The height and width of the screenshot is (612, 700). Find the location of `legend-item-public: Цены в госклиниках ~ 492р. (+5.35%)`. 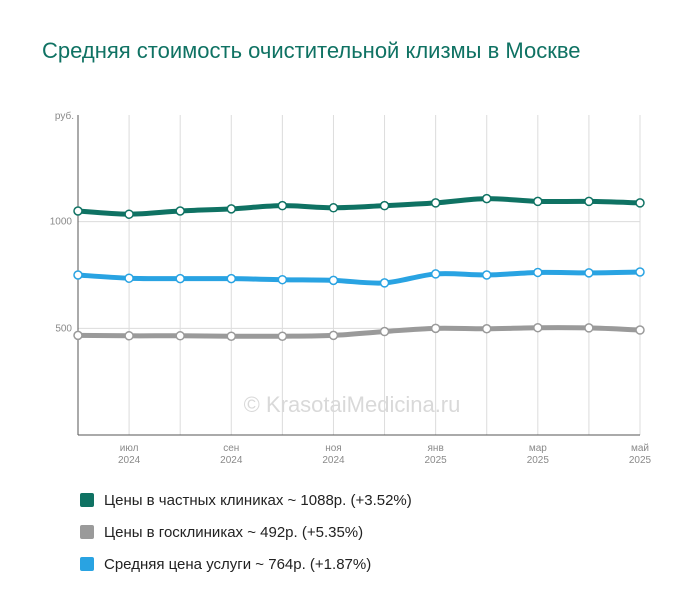

legend-item-public: Цены в госклиниках ~ 492р. (+5.35%) is located at coordinates (246, 532).